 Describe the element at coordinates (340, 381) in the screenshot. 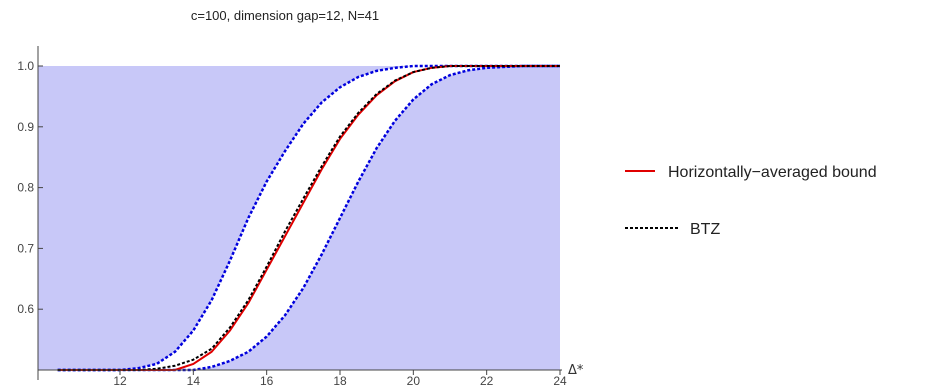

I see `x-tick-label: 18` at that location.